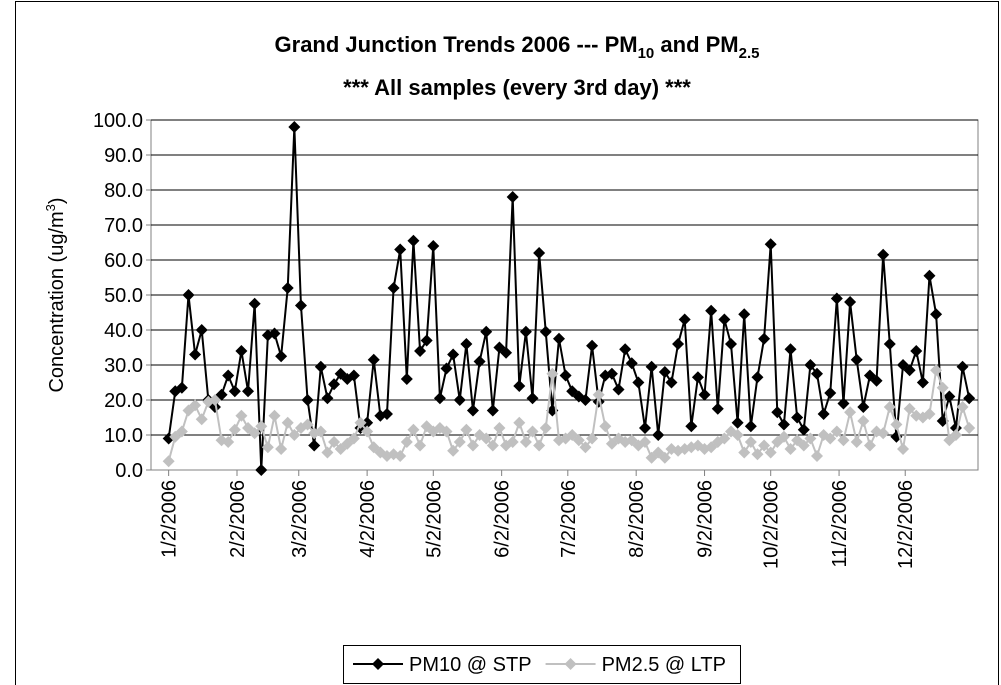 This screenshot has height=685, width=1001. What do you see at coordinates (368, 519) in the screenshot?
I see `x-tick-label: 4/2/2006` at bounding box center [368, 519].